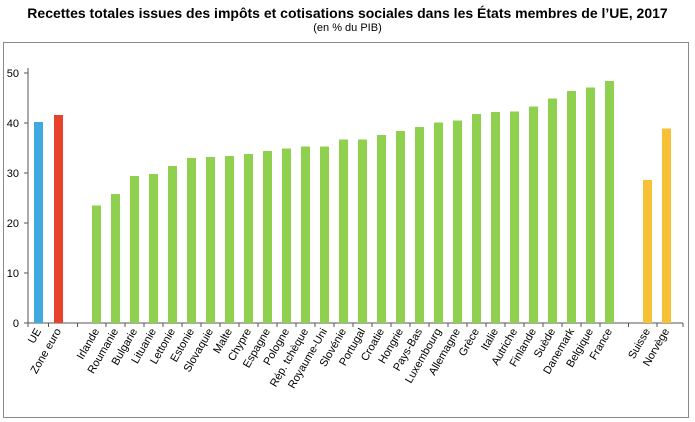 This screenshot has height=422, width=695. What do you see at coordinates (115, 258) in the screenshot?
I see `bar-roumanie` at bounding box center [115, 258].